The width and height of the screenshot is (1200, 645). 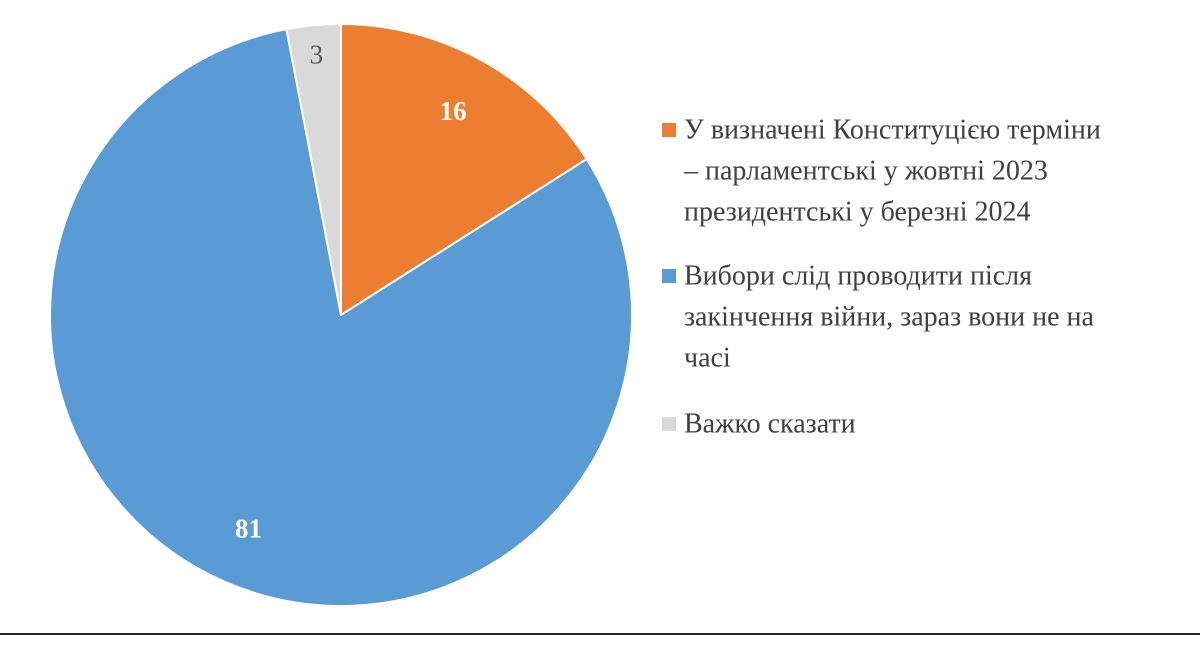 What do you see at coordinates (707, 358) in the screenshot?
I see `legend-label-line: часі` at bounding box center [707, 358].